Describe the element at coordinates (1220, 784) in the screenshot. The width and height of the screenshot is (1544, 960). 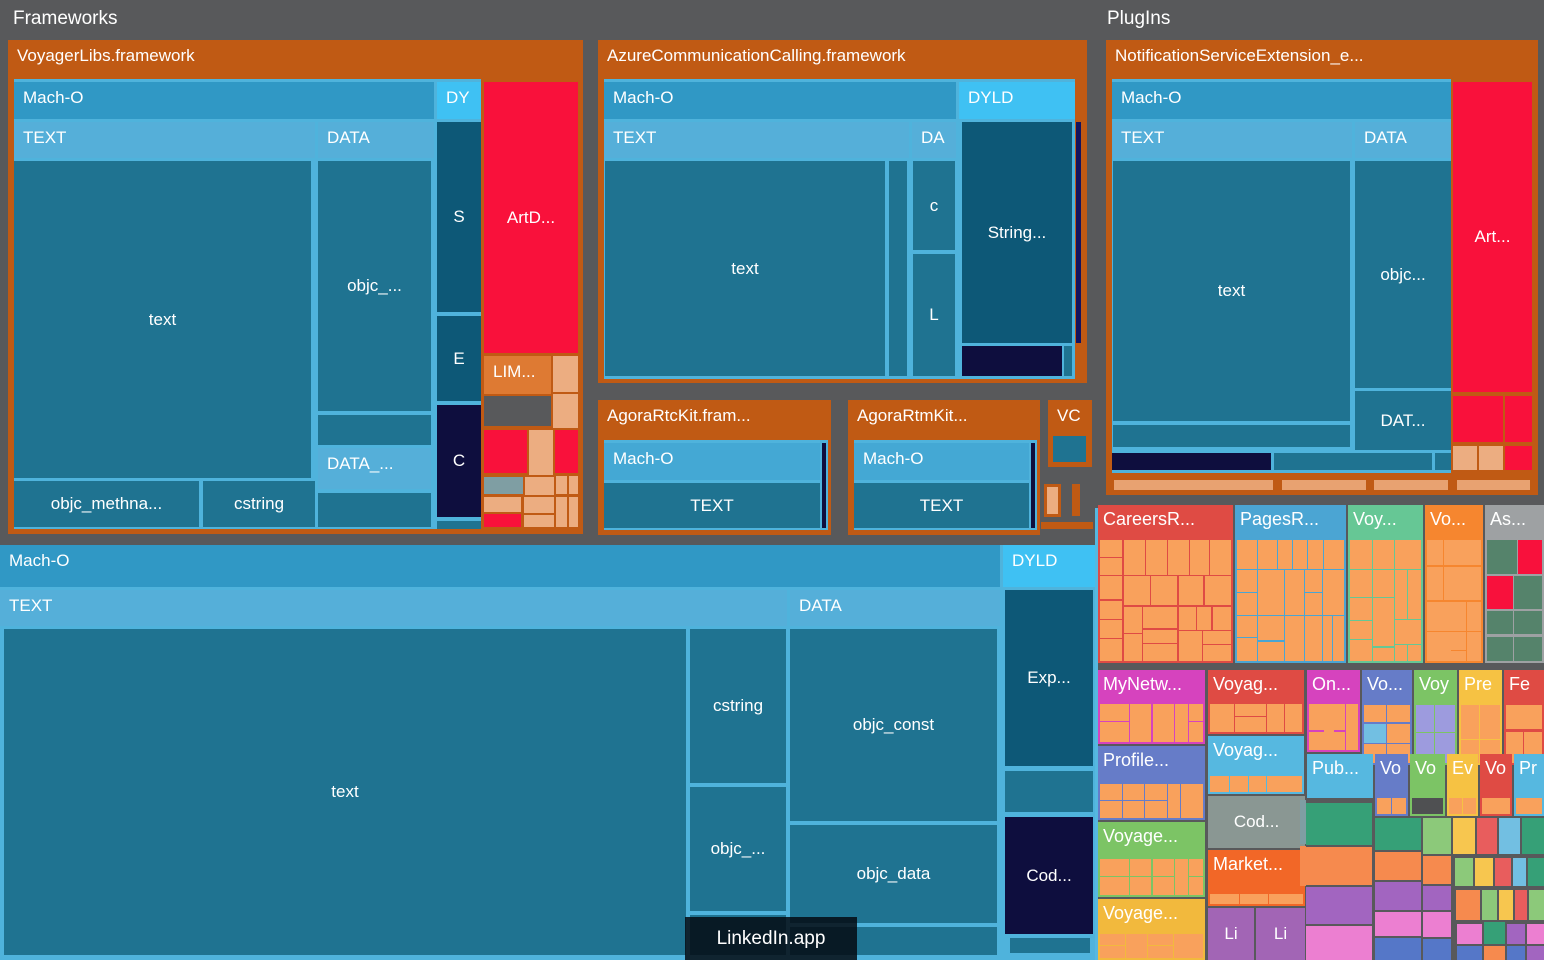
I see `group-voyag-lblue-cell` at that location.